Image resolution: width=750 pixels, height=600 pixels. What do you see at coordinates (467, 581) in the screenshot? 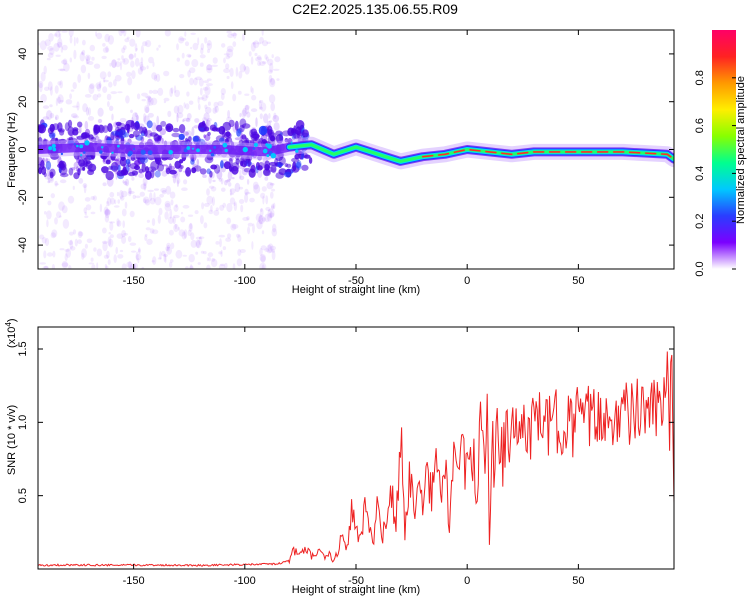
I see `x-tick-label: 0` at bounding box center [467, 581].